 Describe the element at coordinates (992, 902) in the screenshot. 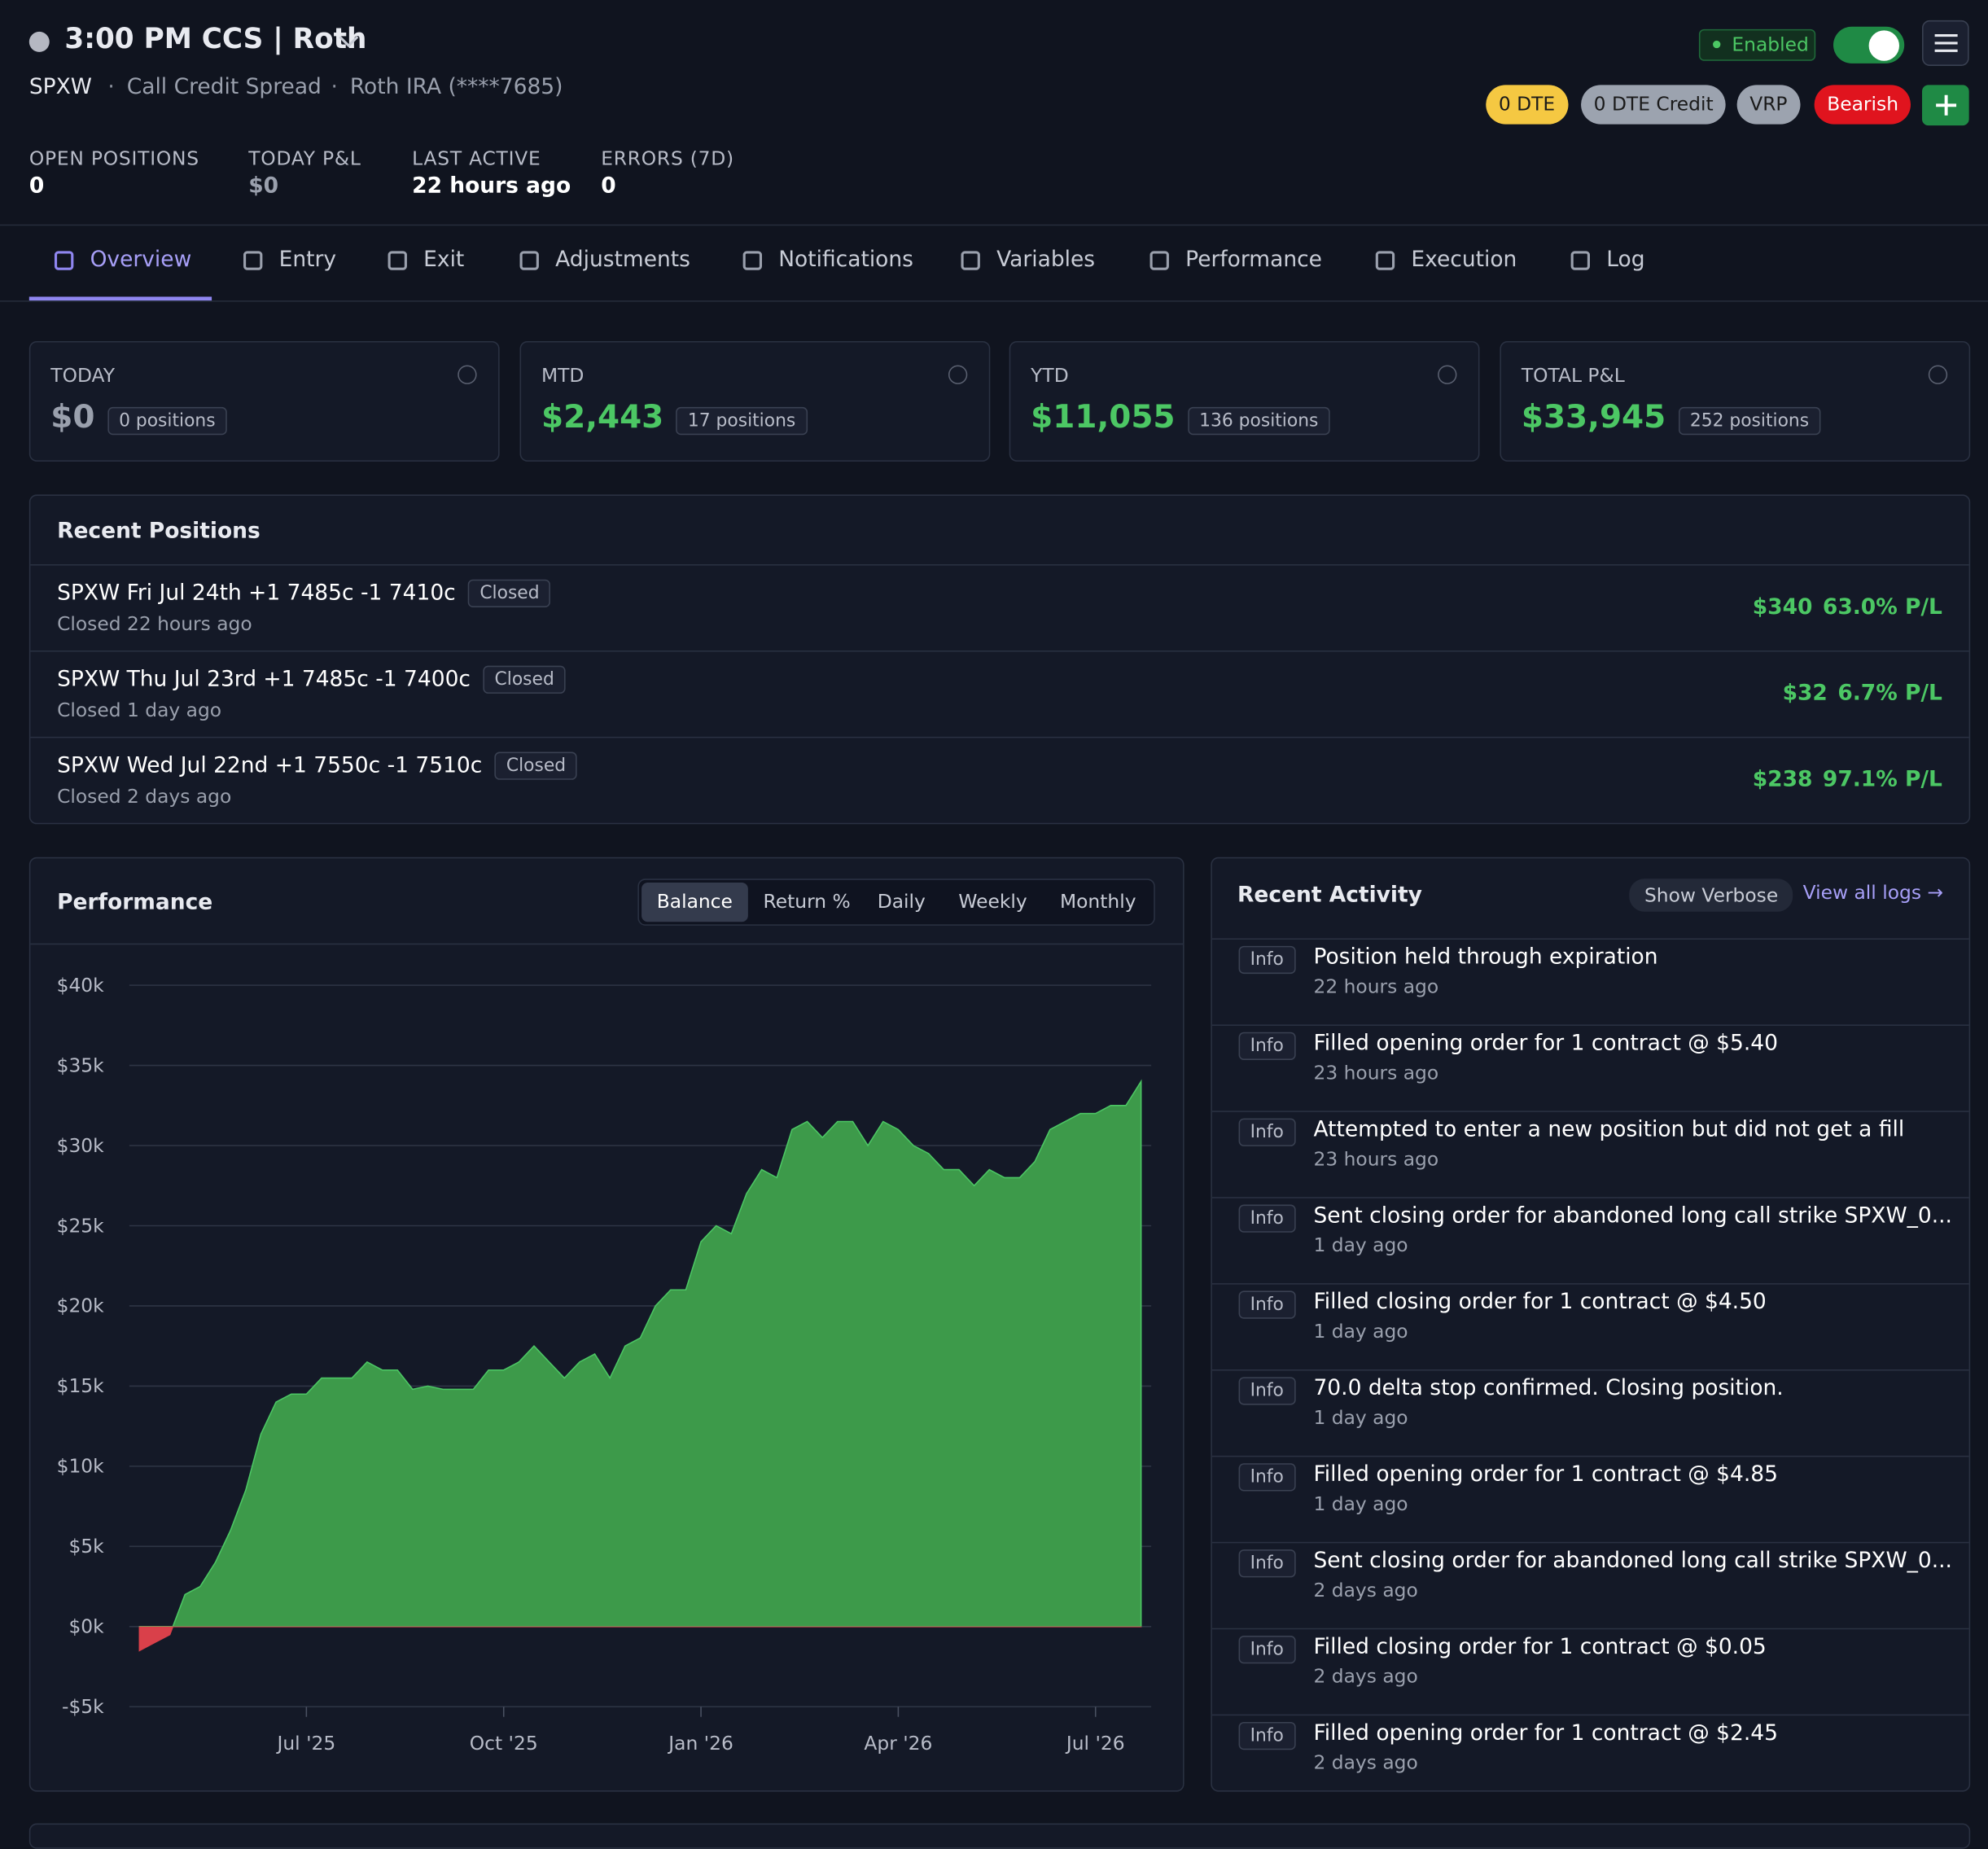

I see `mode-button: Weekly` at that location.